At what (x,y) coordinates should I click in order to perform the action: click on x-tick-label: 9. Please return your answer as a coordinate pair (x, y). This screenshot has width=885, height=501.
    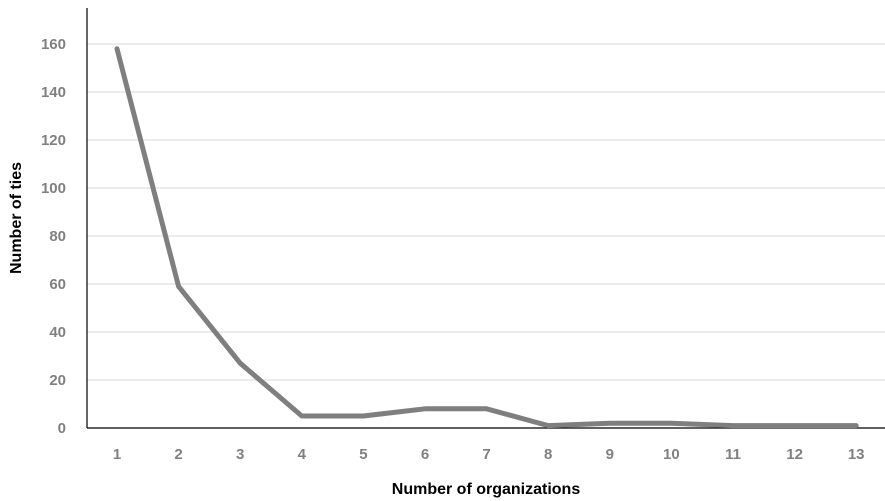
    Looking at the image, I should click on (610, 454).